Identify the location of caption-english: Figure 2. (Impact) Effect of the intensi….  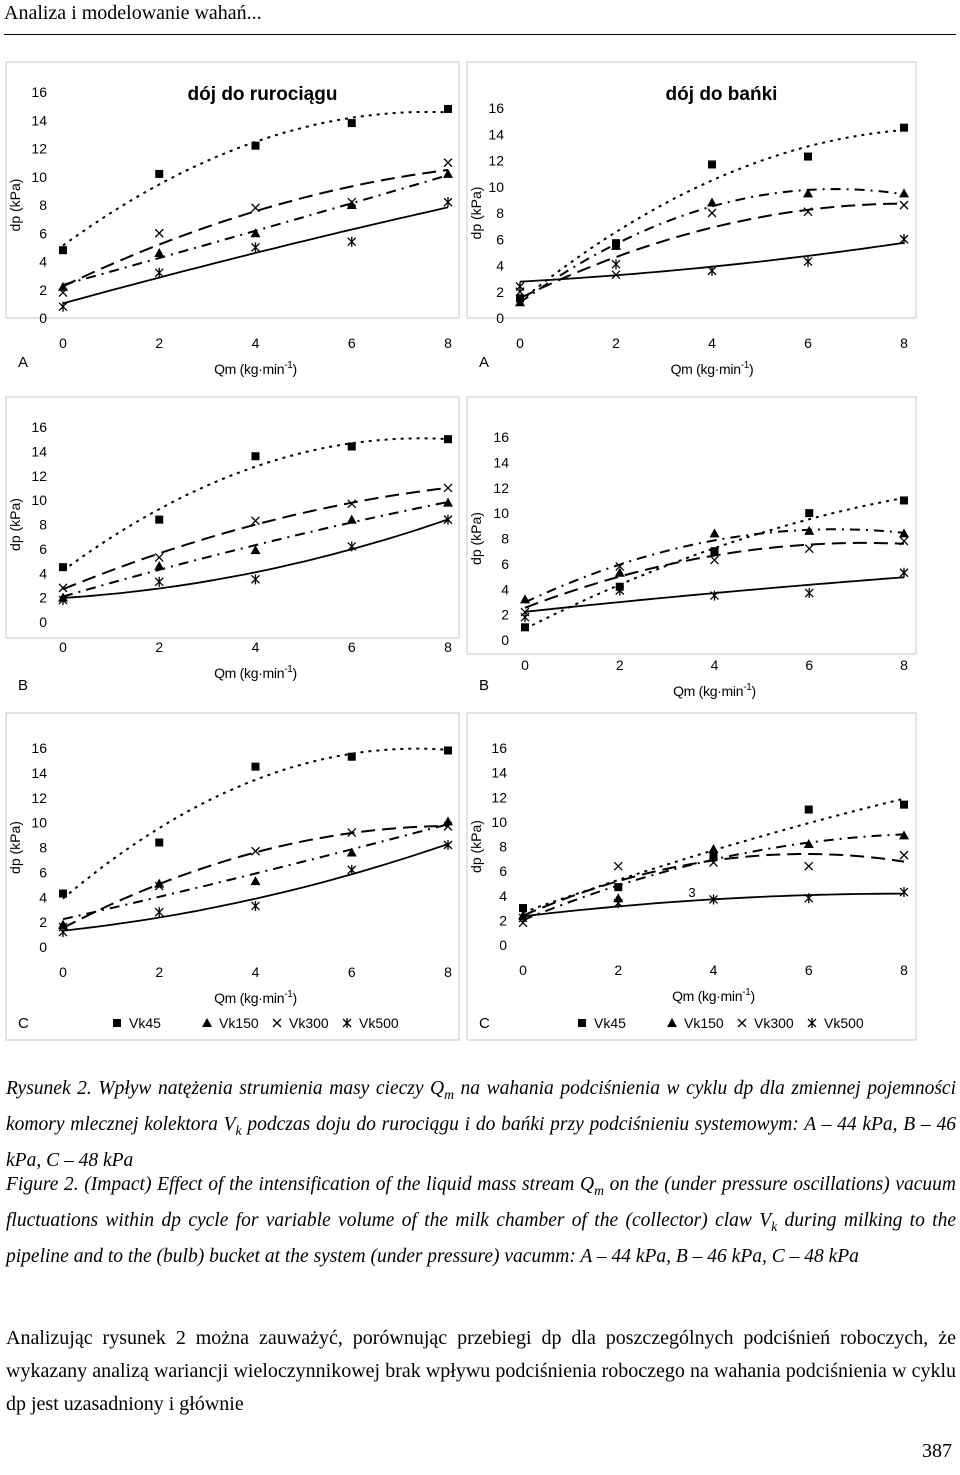
(481, 1221).